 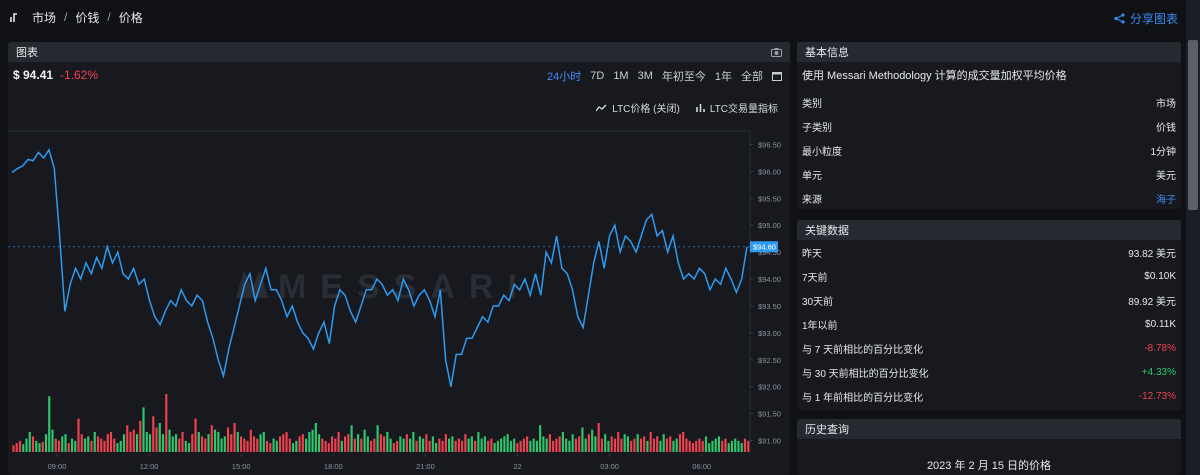 What do you see at coordinates (989, 300) in the screenshot?
I see `key-row-30d-ago: 30天前 89.92 美元` at bounding box center [989, 300].